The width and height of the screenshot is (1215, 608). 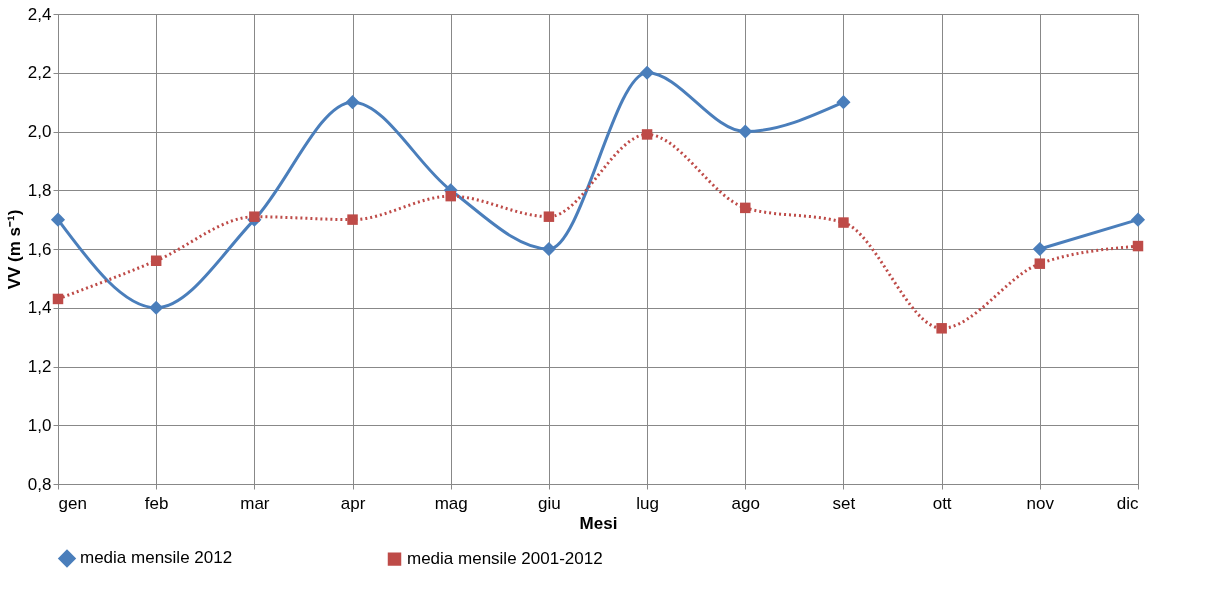 What do you see at coordinates (598, 523) in the screenshot?
I see `x-axis-title: Mesi` at bounding box center [598, 523].